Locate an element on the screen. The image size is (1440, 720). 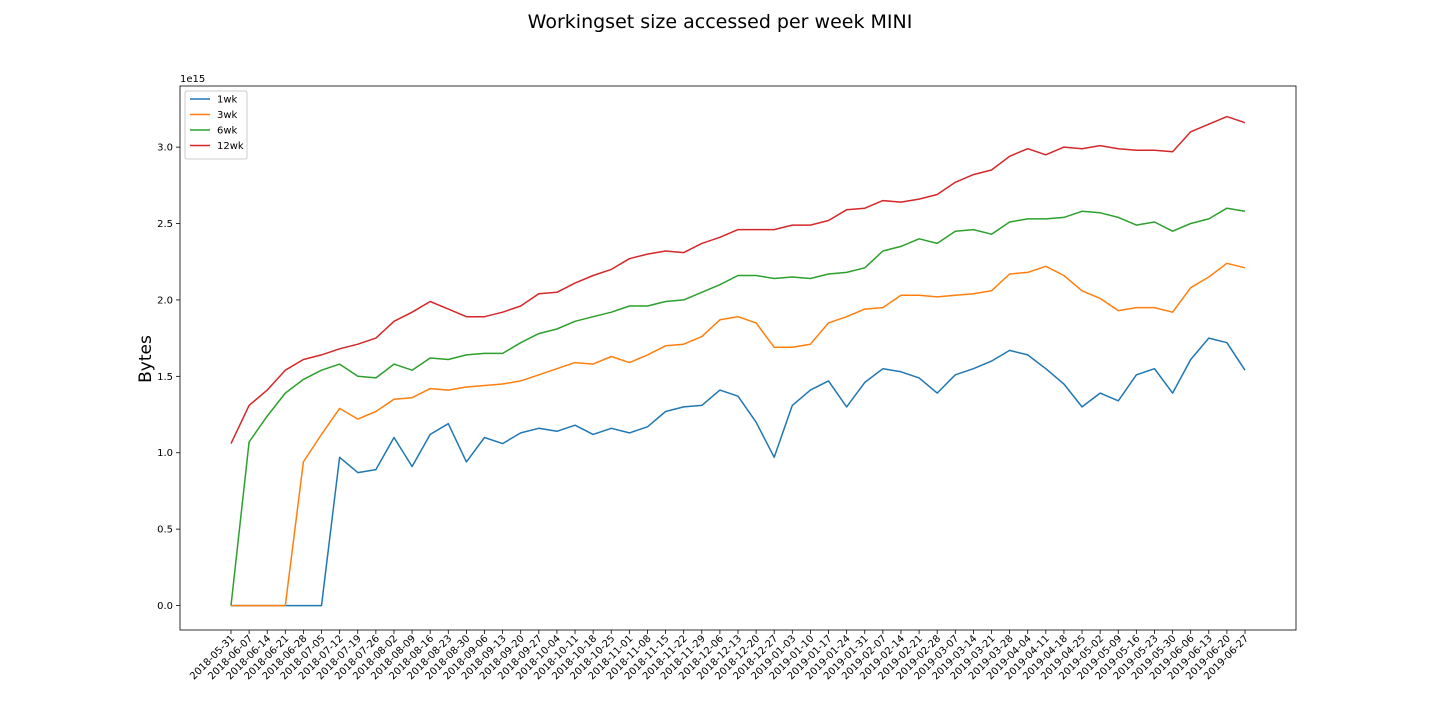
chart-title: Workingset size accessed per week MINI is located at coordinates (720, 22).